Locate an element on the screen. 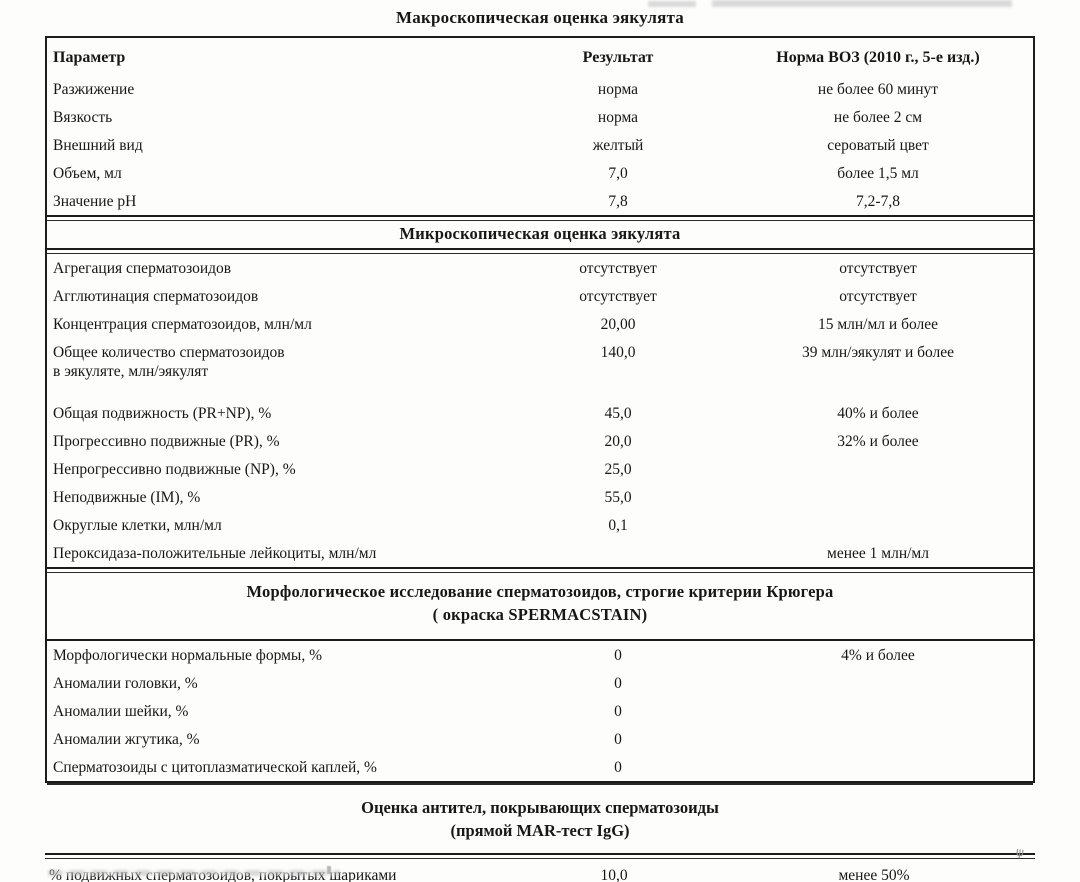 Image resolution: width=1080 pixels, height=882 pixels. table-row: Непрогрессивно подвижные (NP), % 25,0 is located at coordinates (540, 469).